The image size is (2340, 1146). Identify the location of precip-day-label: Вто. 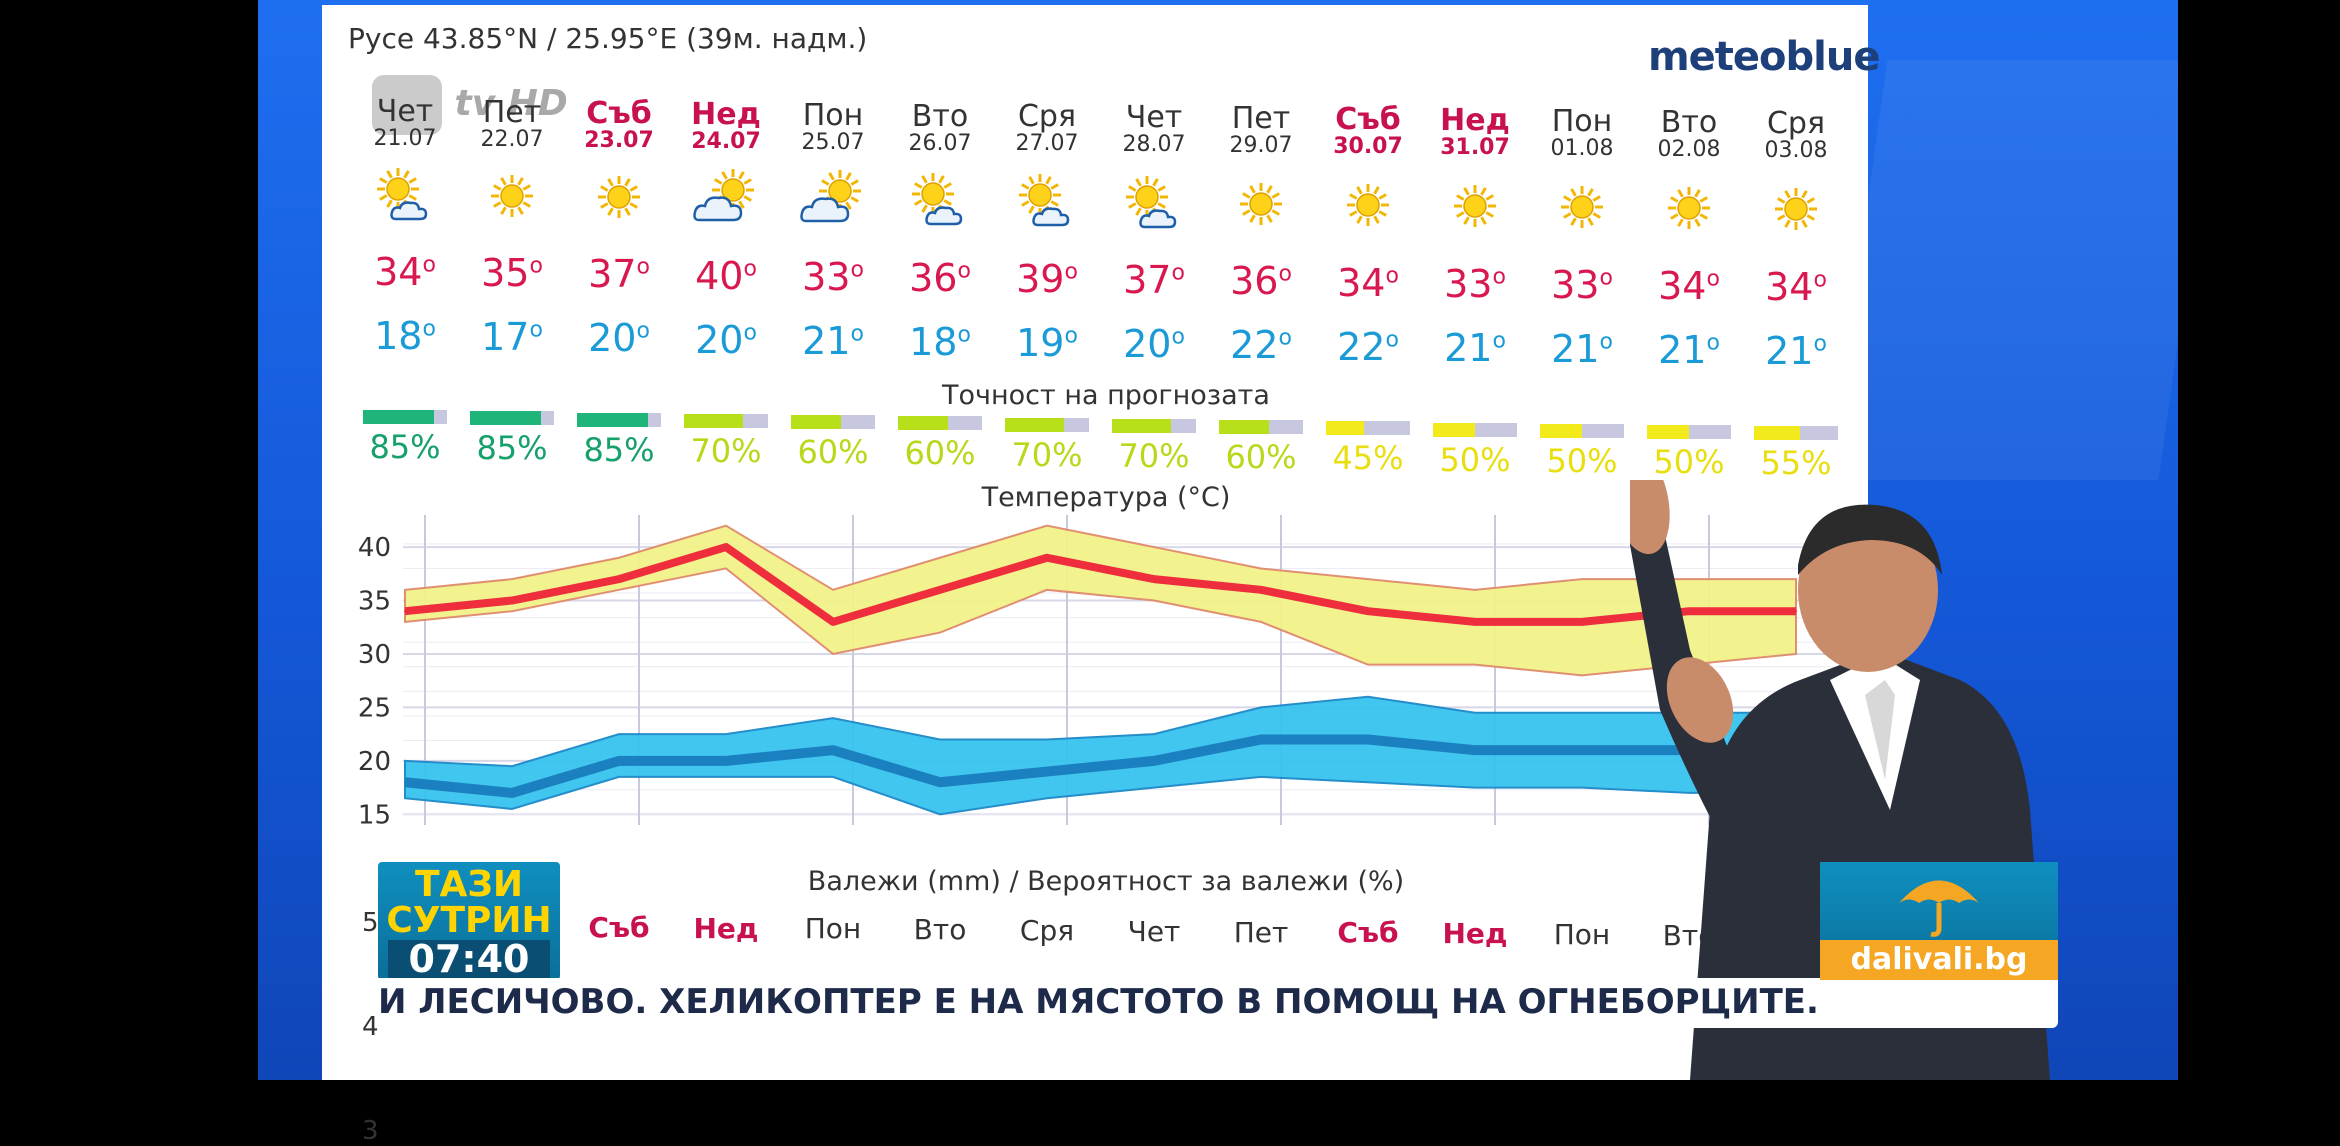
(940, 930).